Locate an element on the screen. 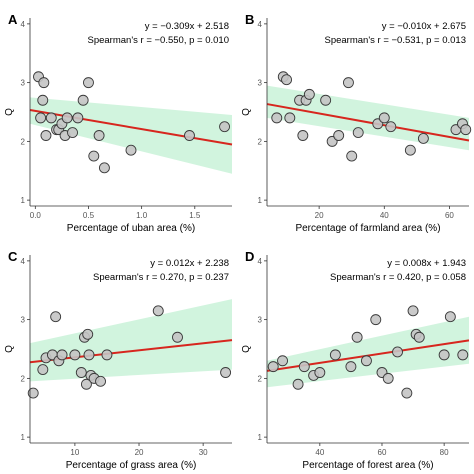 This screenshot has width=474, height=474. x-tick-label: 1.0 is located at coordinates (142, 215).